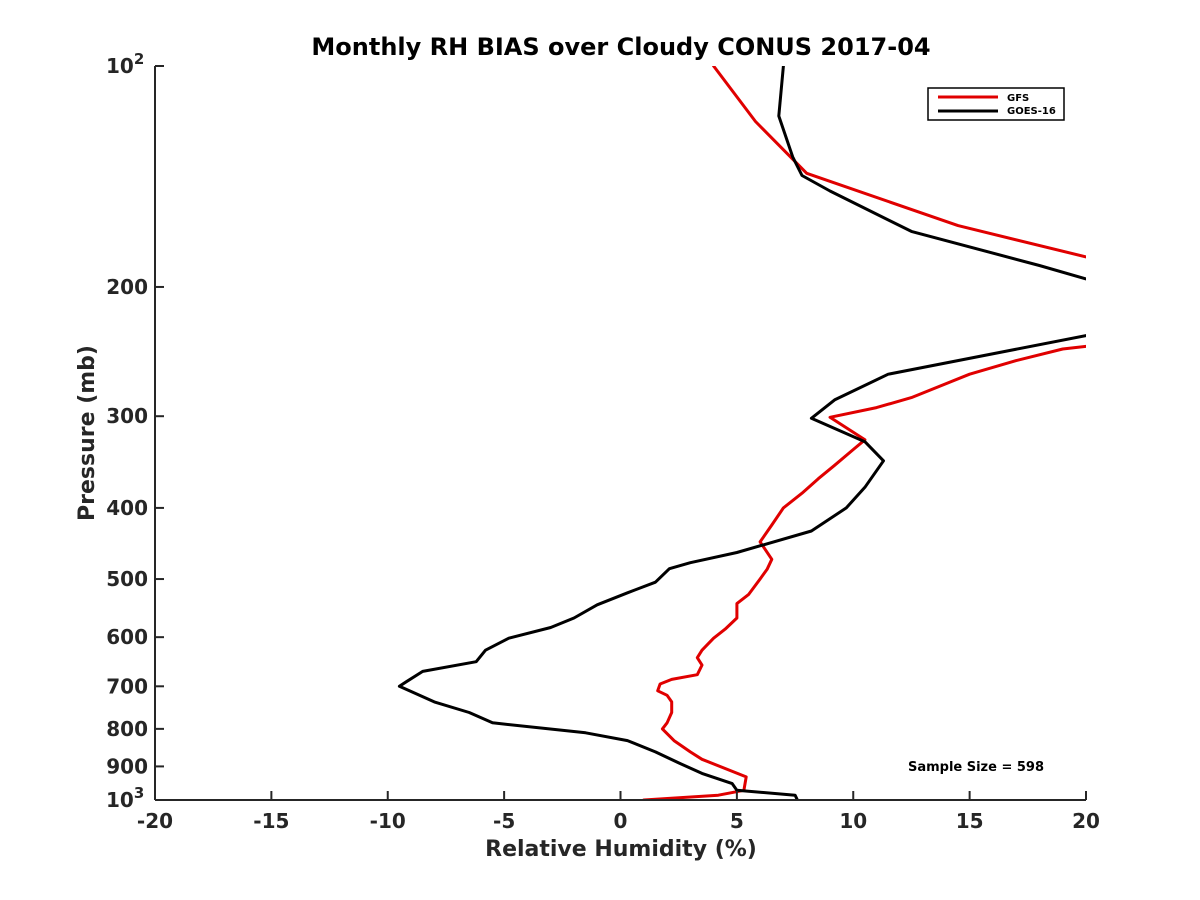 This screenshot has height=900, width=1200. Describe the element at coordinates (504, 821) in the screenshot. I see `x-tick-label: -5` at that location.